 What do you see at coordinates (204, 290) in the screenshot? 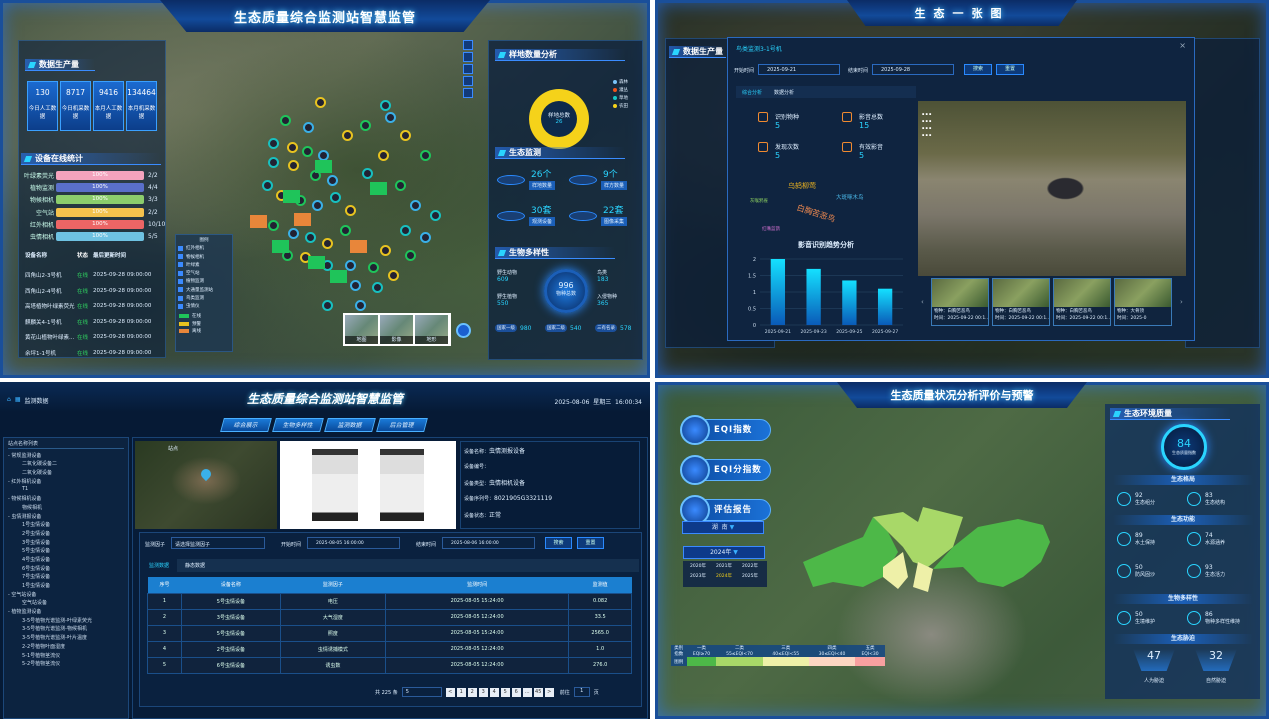
I see `layer-checkbox: 大通量监测站` at bounding box center [204, 290].